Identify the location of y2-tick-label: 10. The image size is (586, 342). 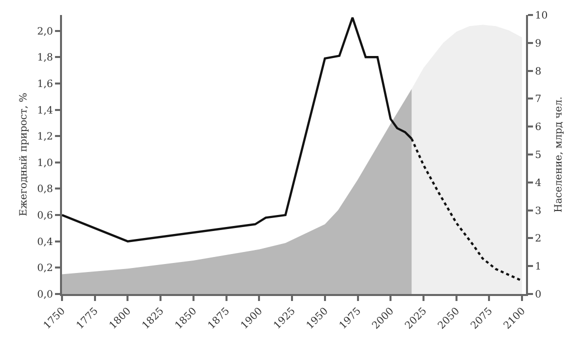
(541, 16).